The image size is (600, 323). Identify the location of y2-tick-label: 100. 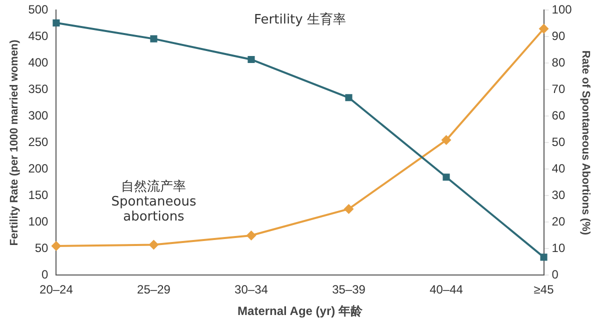
(562, 9).